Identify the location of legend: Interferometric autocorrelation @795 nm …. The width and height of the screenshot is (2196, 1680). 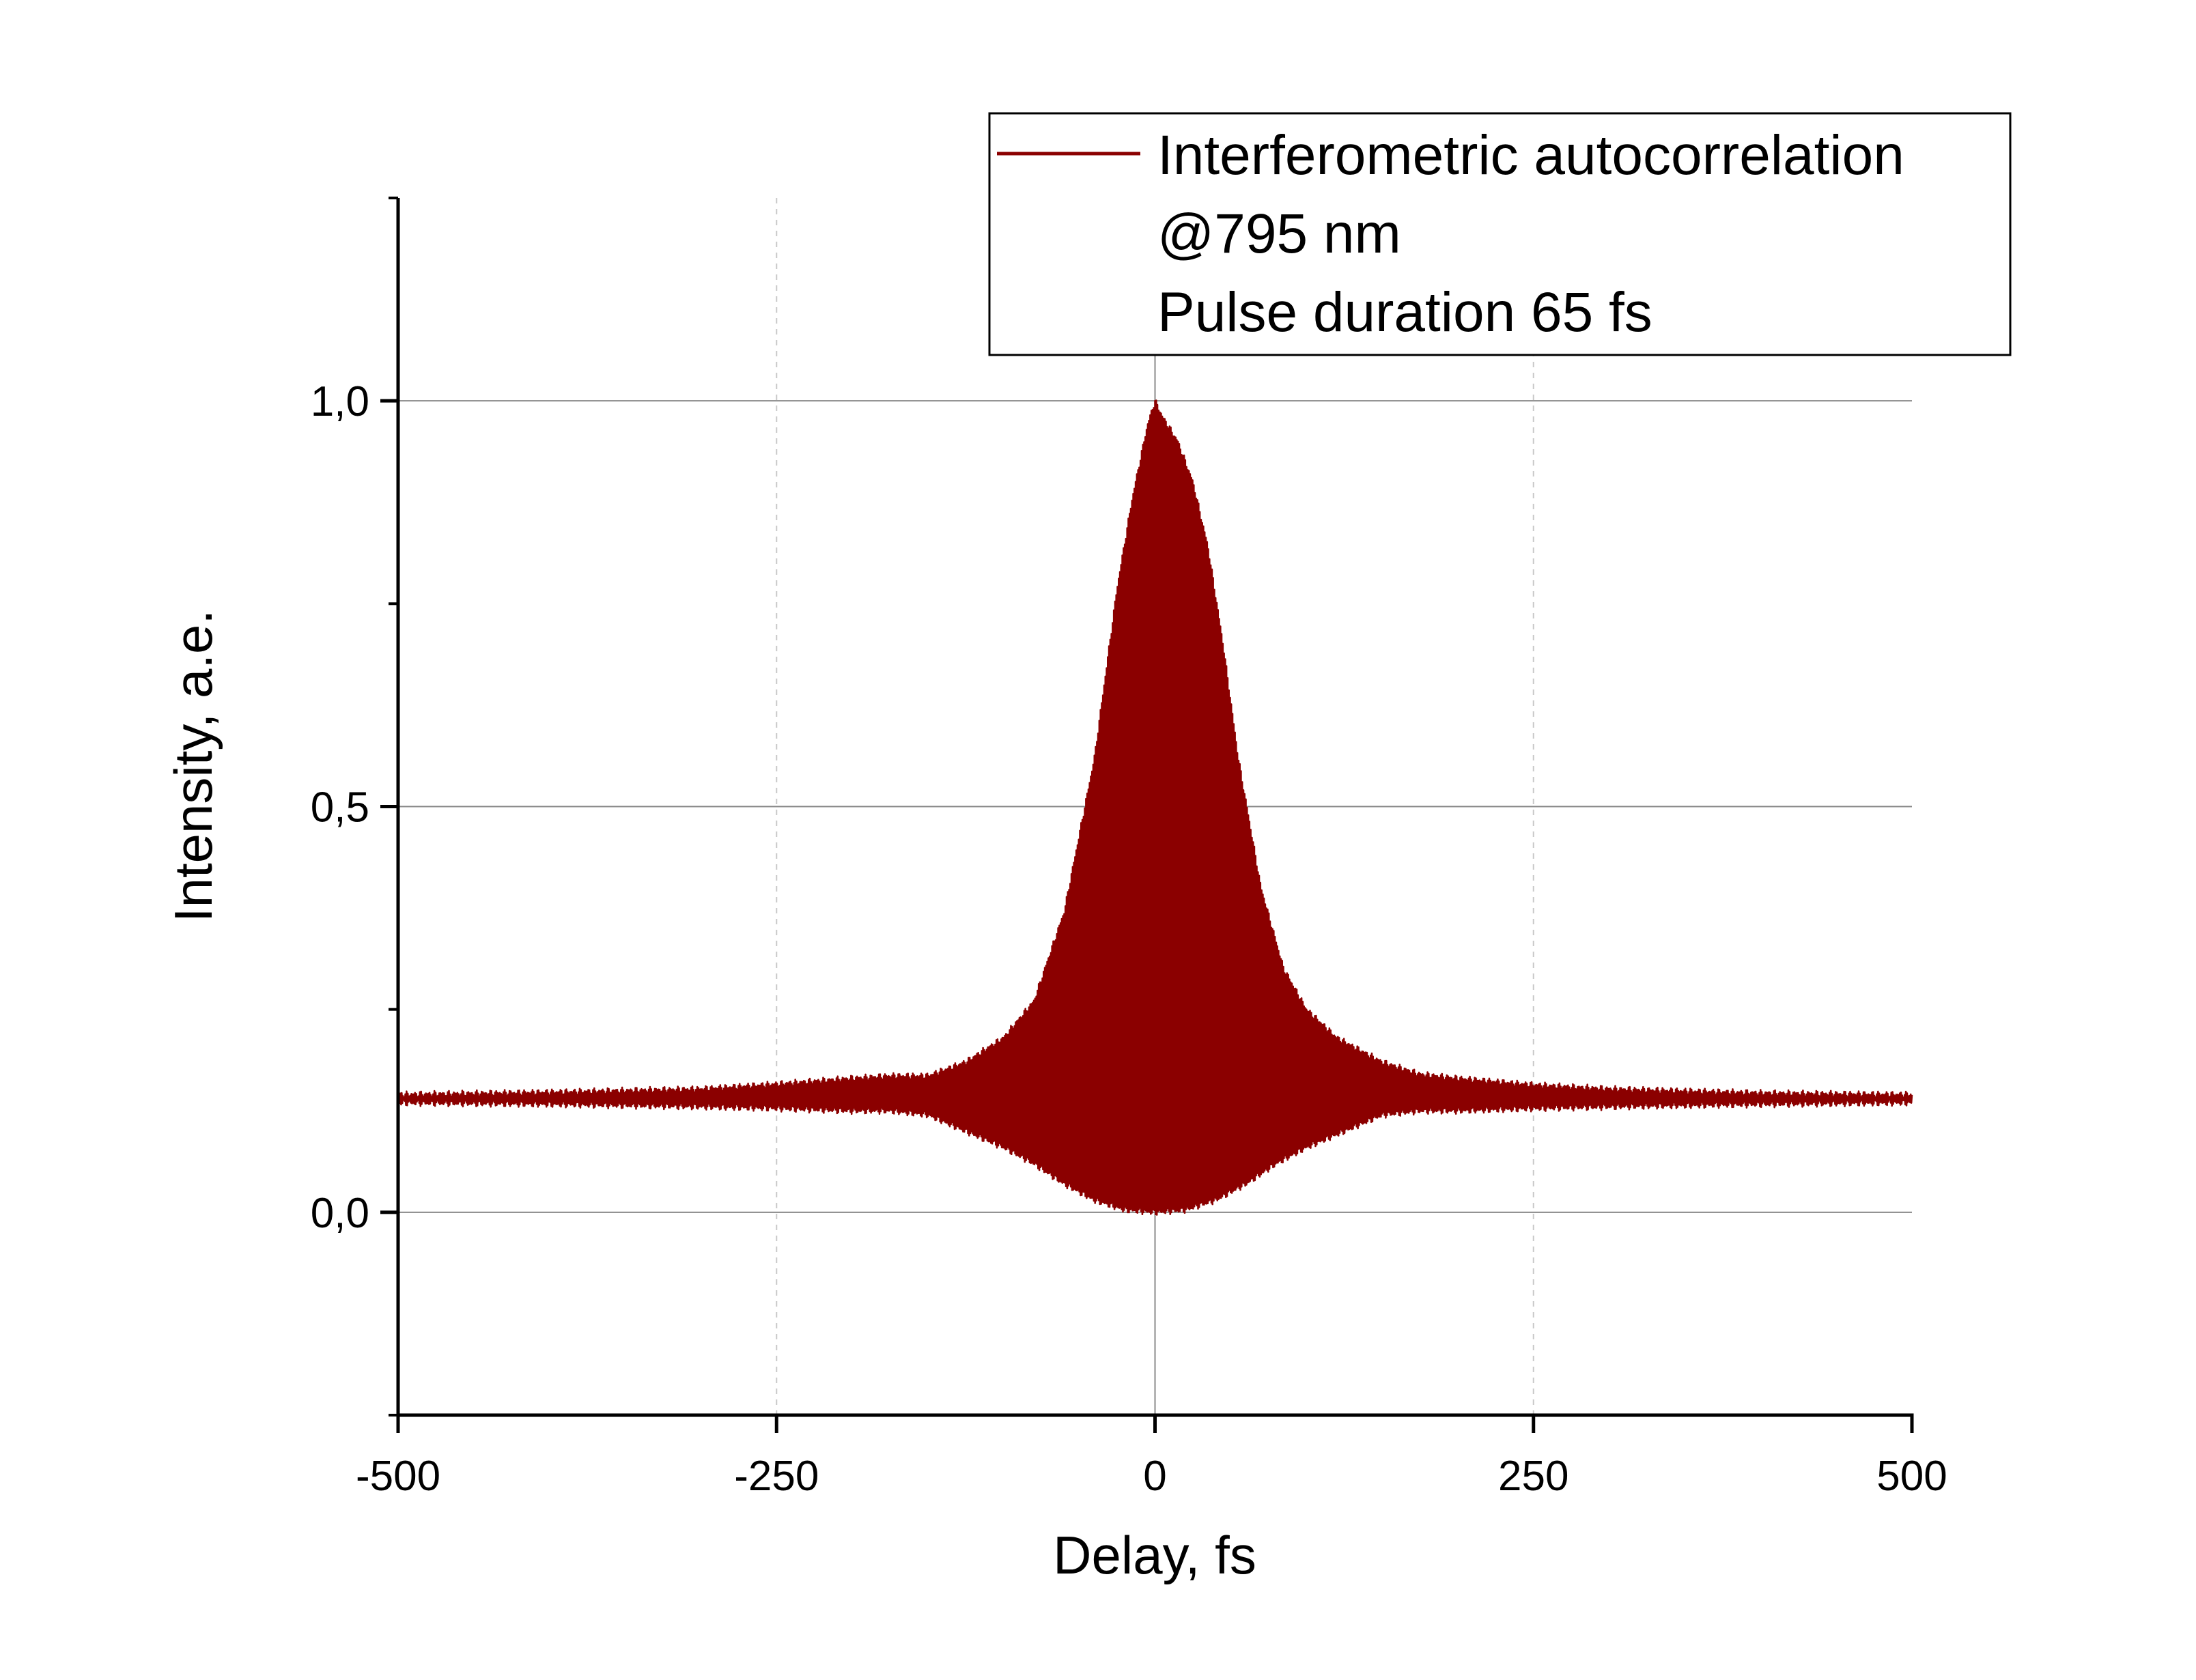
(1500, 234).